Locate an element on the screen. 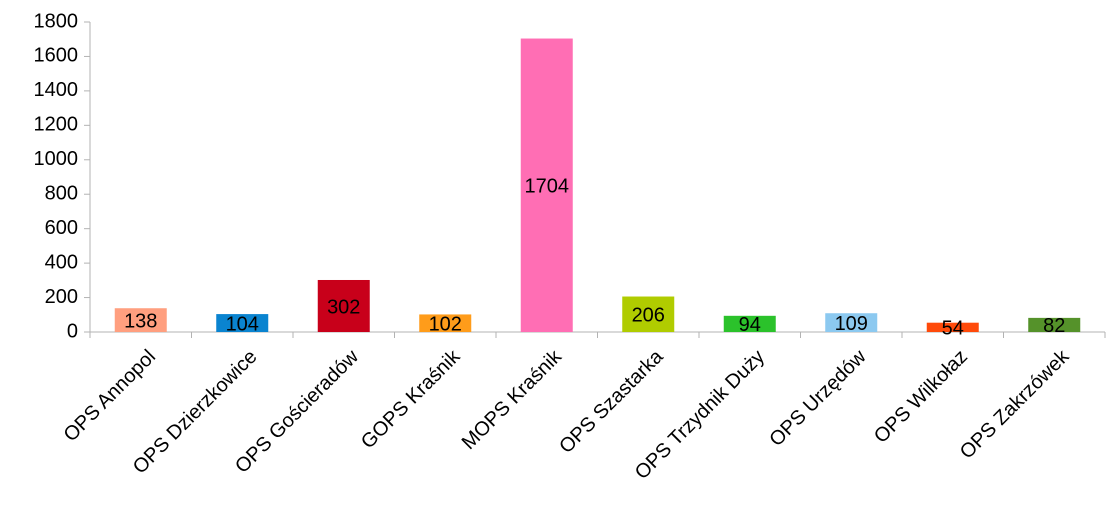 The image size is (1112, 518). data-label: 138 is located at coordinates (140, 321).